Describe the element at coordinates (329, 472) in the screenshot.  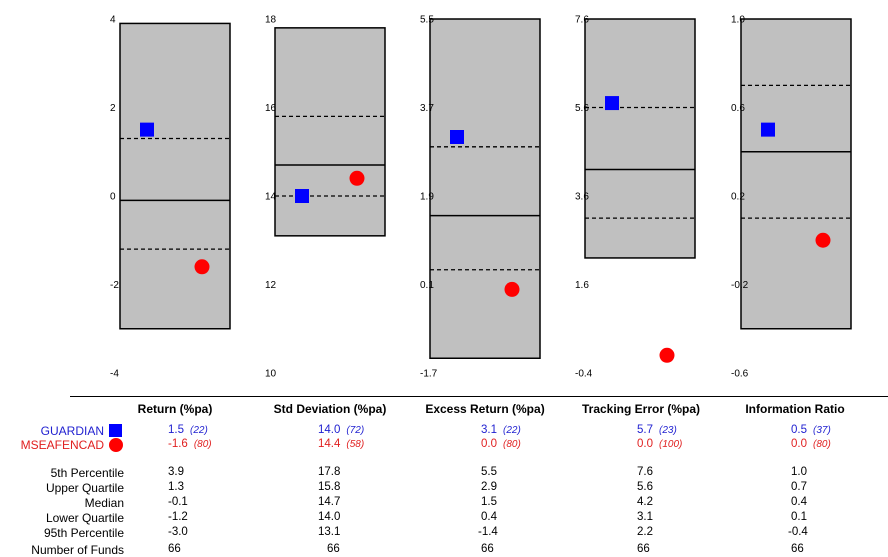
I see `std-p5: 17.8` at that location.